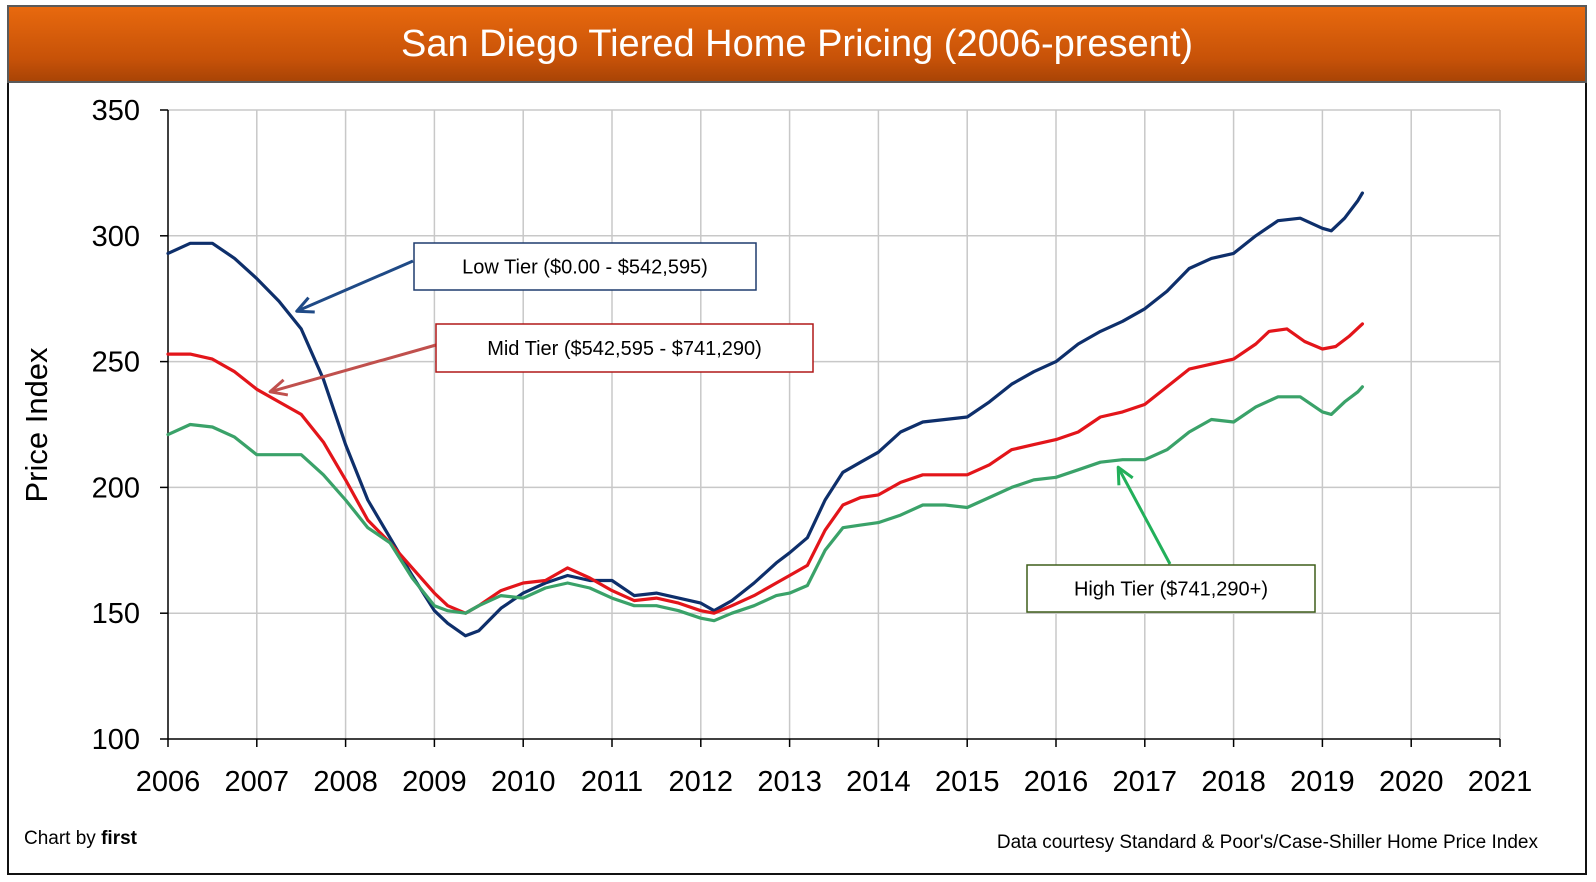 This screenshot has height=882, width=1596. What do you see at coordinates (116, 237) in the screenshot?
I see `y-tick-label: 300` at bounding box center [116, 237].